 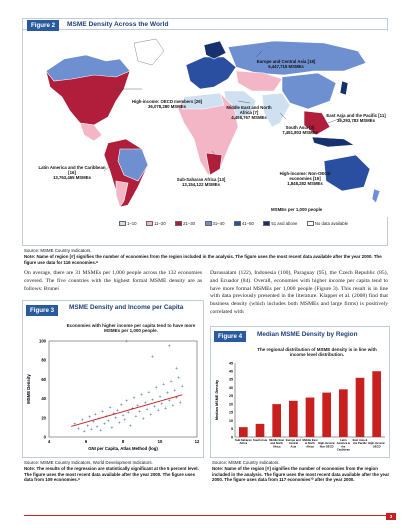 I want to click on legend-item: No data available, so click(x=327, y=224).